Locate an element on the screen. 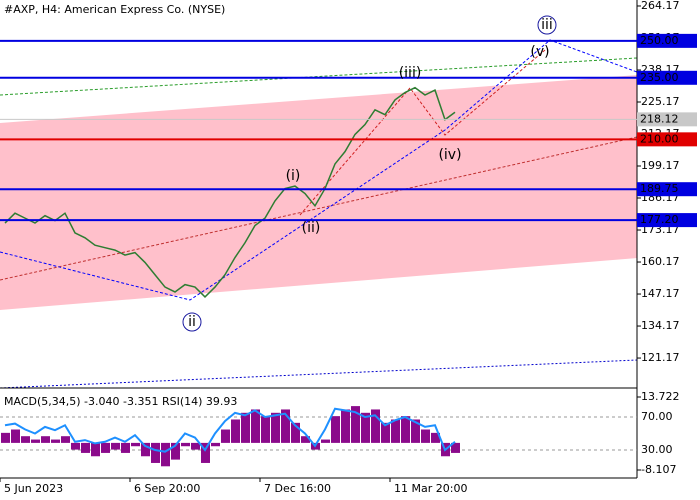 The width and height of the screenshot is (700, 500). y-tick-label: 225.17 is located at coordinates (660, 101).